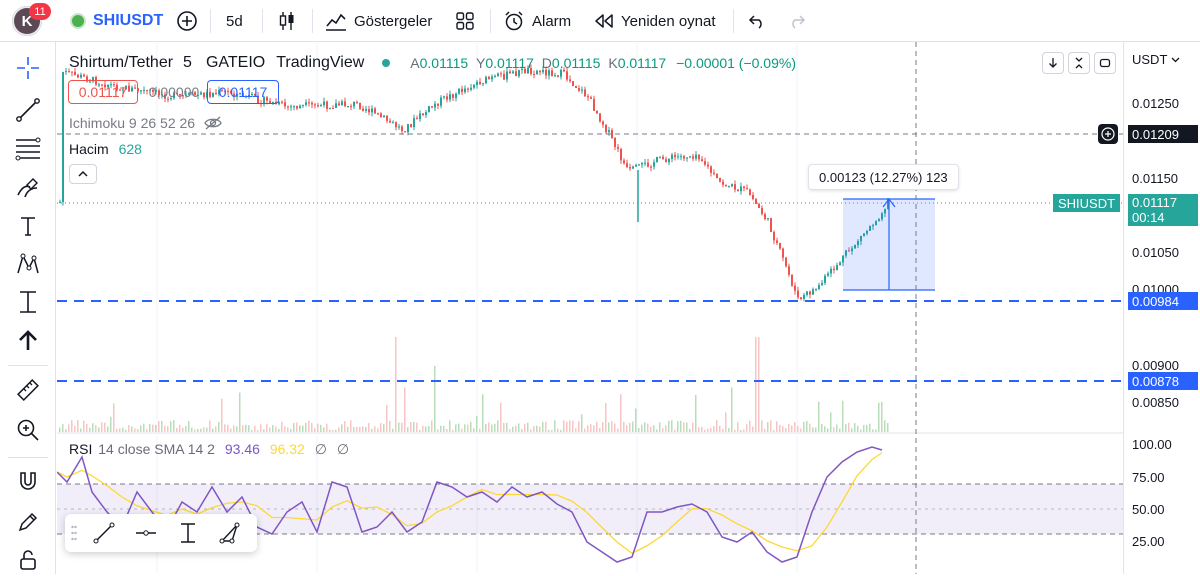 This screenshot has height=576, width=1200. What do you see at coordinates (28, 188) in the screenshot?
I see `brush-tool` at bounding box center [28, 188].